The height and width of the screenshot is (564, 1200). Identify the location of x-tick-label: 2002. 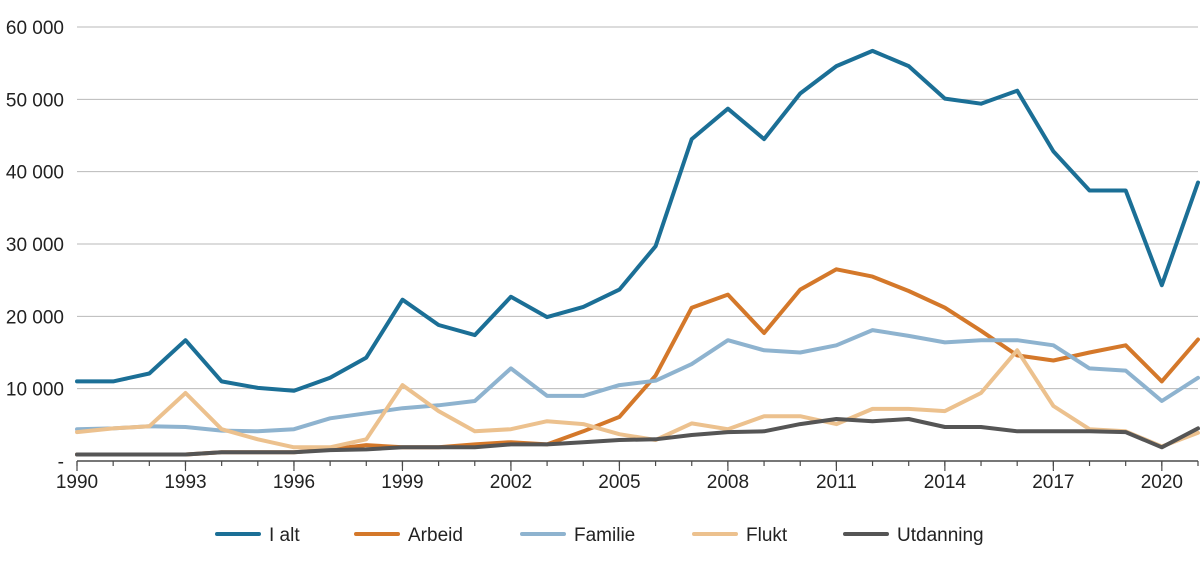
(511, 482).